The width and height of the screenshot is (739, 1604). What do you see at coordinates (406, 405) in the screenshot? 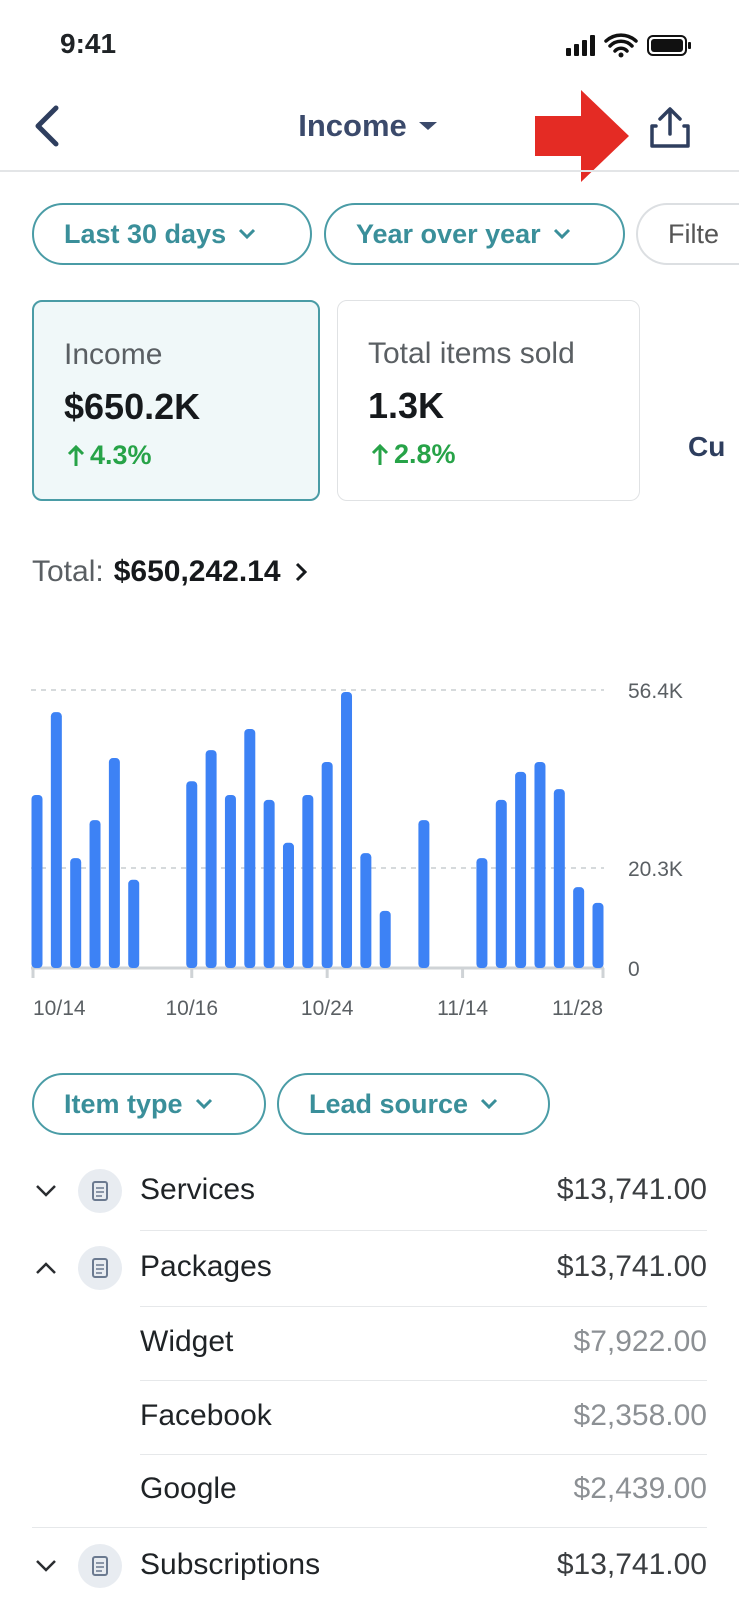
I see `card-value: 1.3K` at bounding box center [406, 405].